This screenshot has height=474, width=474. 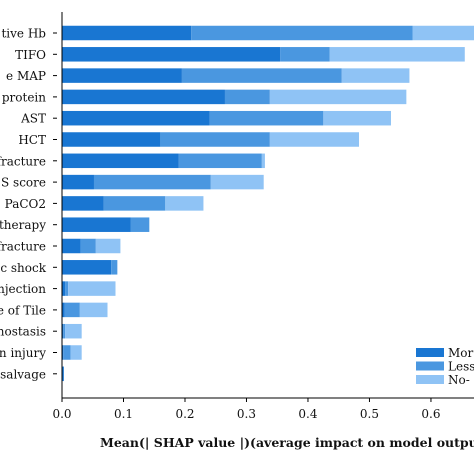 I want to click on x-axis-ticks: 0.0 0.1 0.2 0.3 0.4 0.5 0.6, so click(x=246, y=409).